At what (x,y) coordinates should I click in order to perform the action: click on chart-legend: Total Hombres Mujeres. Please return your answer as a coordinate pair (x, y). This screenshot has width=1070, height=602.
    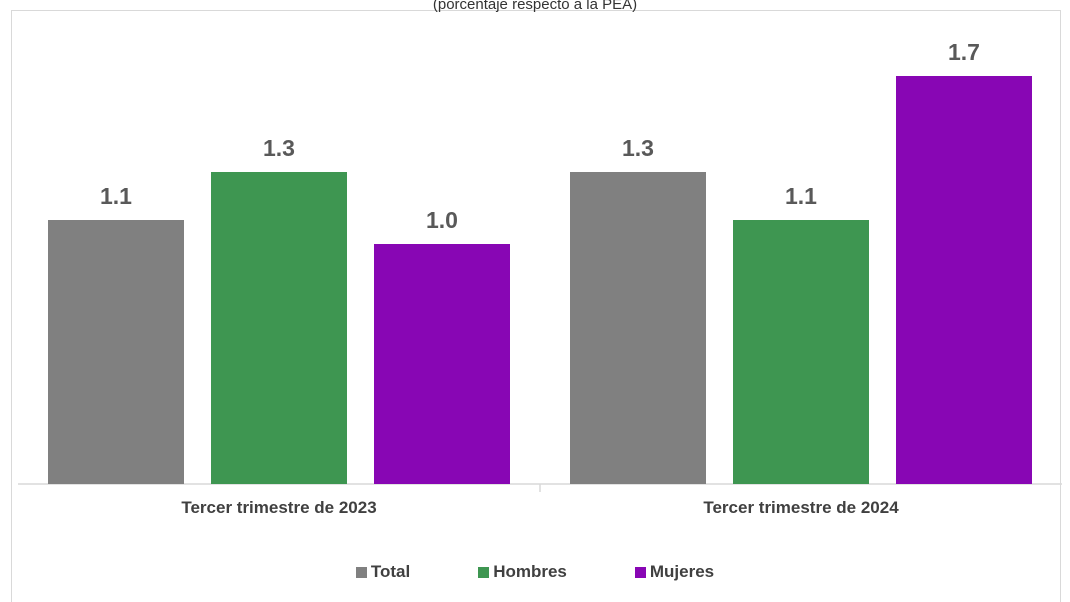
    Looking at the image, I should click on (535, 572).